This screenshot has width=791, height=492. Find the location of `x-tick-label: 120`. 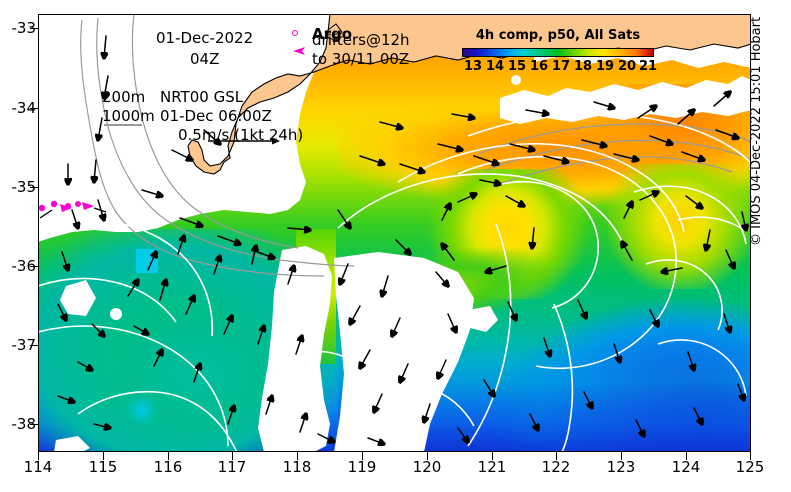

x-tick-label: 120 is located at coordinates (427, 467).